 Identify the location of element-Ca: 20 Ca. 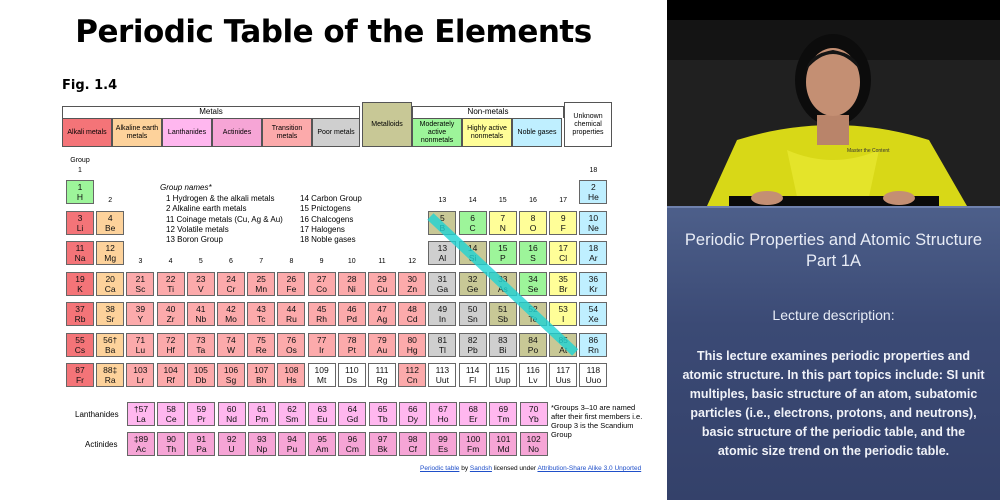
(110, 283).